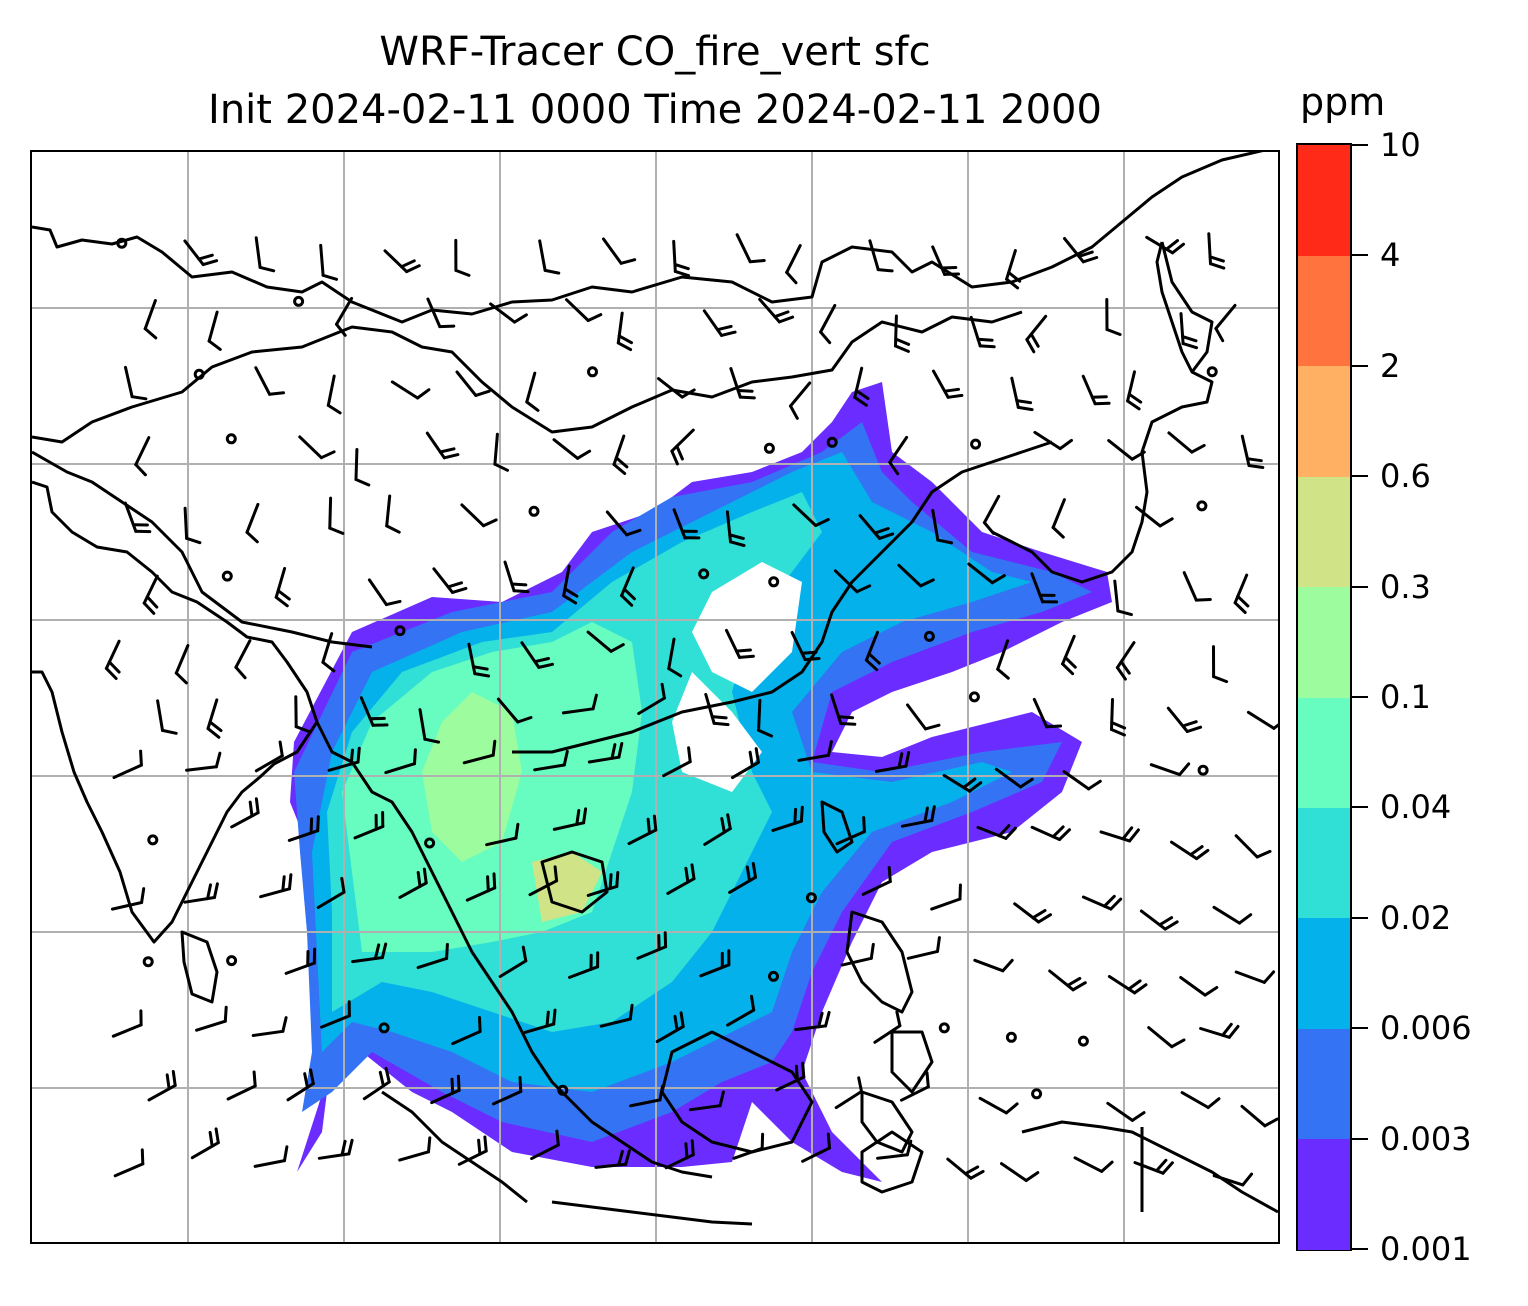 The image size is (1528, 1306). I want to click on plume-yellow, so click(567, 887).